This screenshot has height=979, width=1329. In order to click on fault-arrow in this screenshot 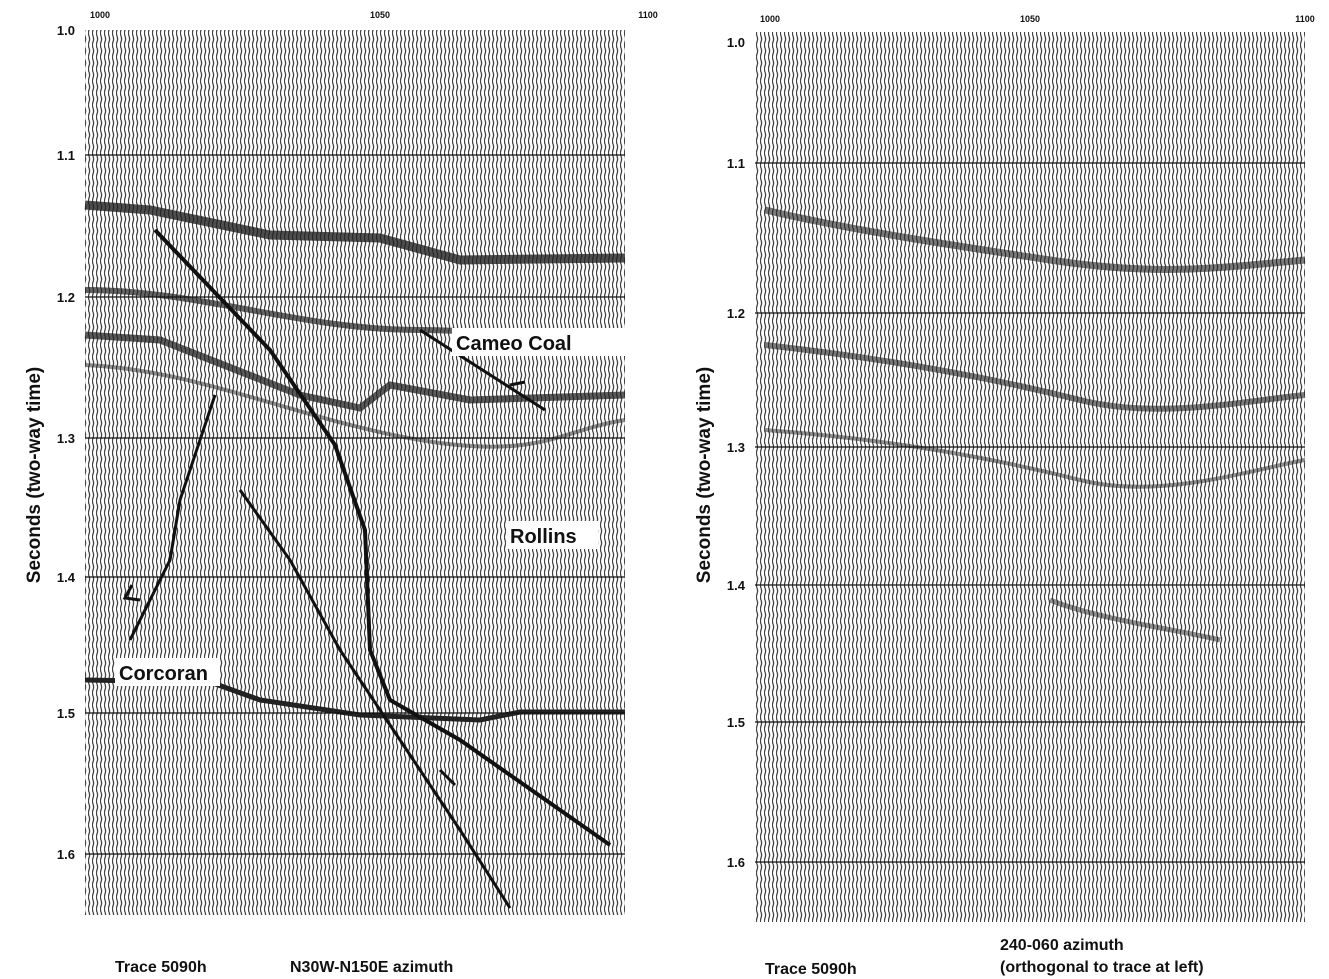, I will do `click(324, 583)`.